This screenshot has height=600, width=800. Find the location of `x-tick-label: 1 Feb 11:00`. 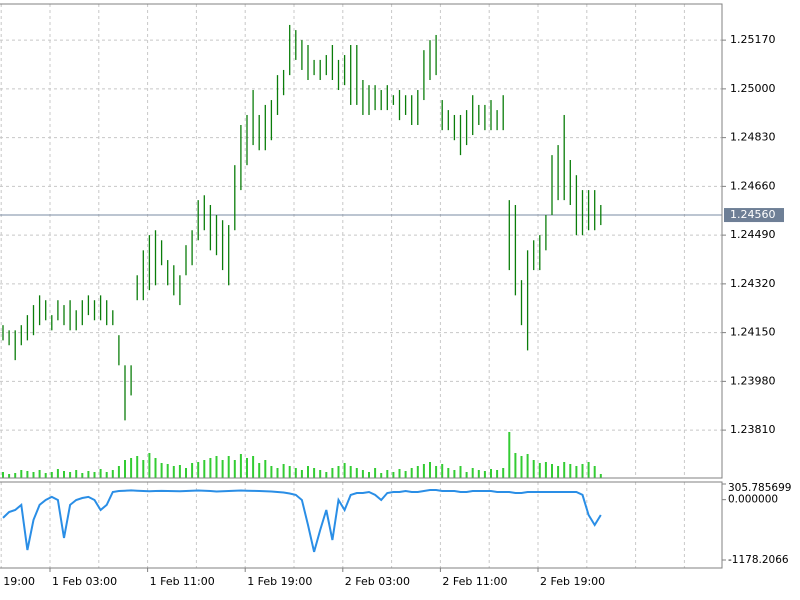

x-tick-label: 1 Feb 11:00 is located at coordinates (182, 581).